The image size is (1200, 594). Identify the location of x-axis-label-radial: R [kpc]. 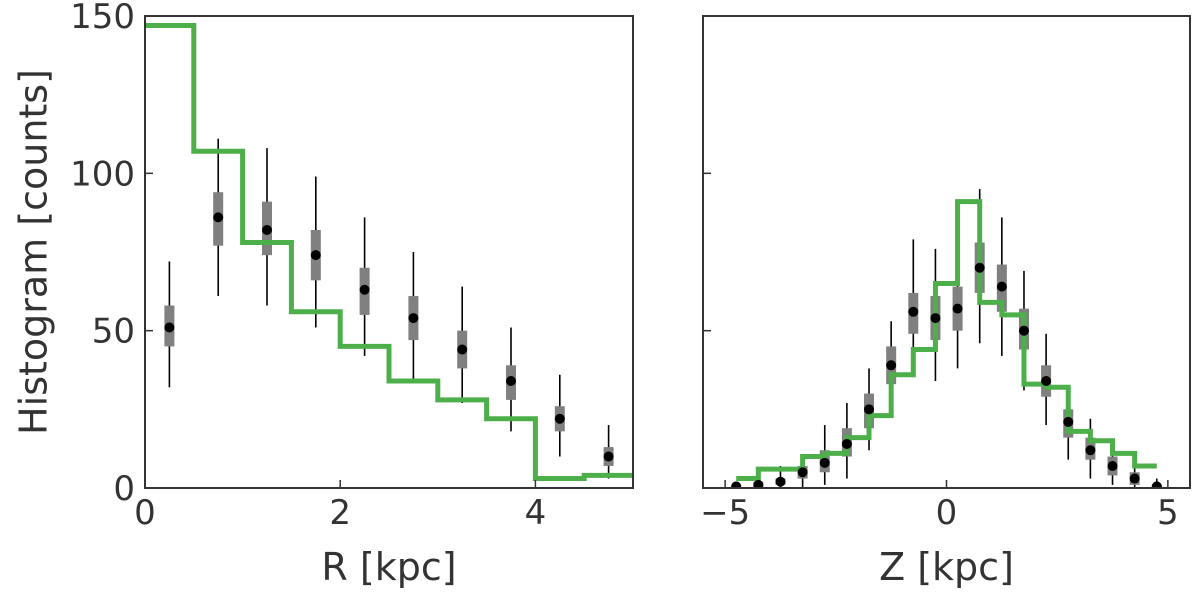
(388, 567).